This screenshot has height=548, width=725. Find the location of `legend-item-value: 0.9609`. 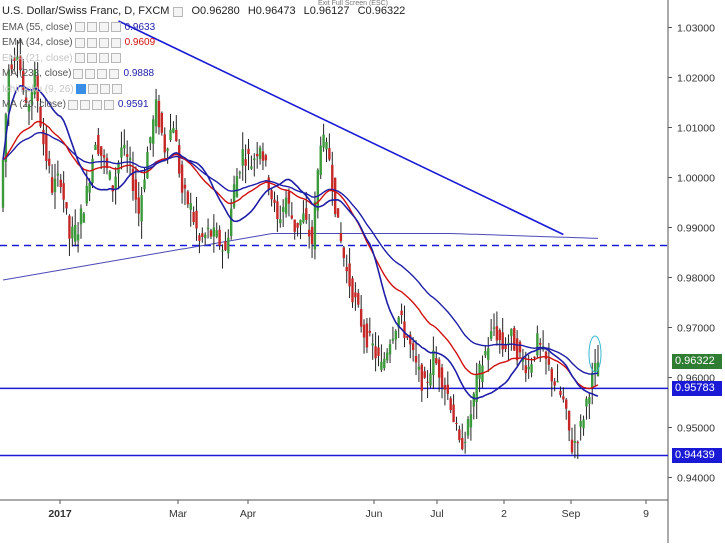

legend-item-value: 0.9609 is located at coordinates (140, 42).